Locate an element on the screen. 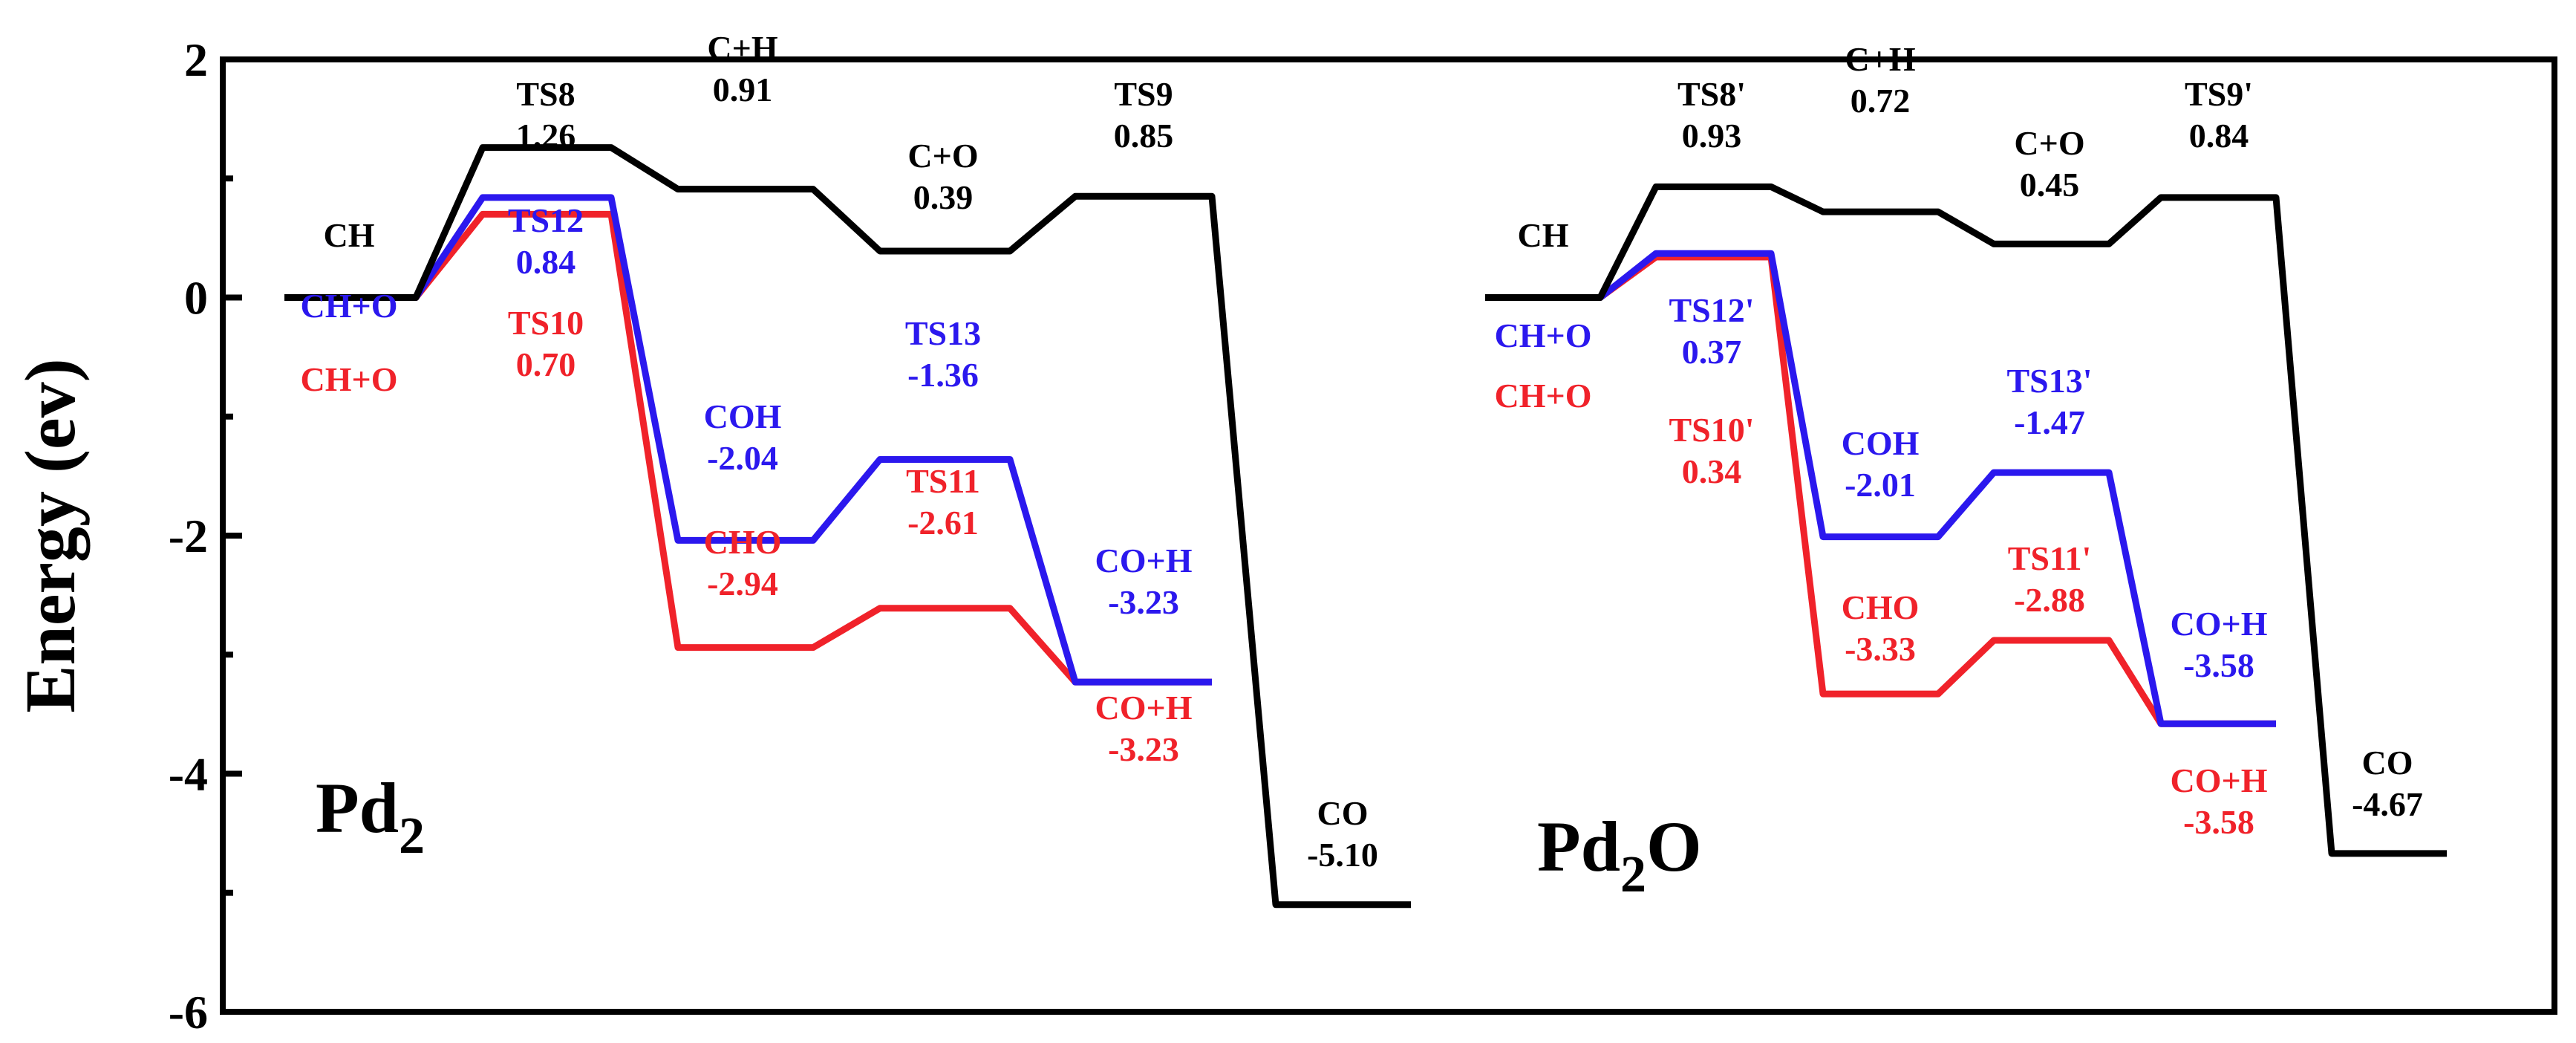 The image size is (2576, 1043). state-label: TS11' is located at coordinates (2050, 558).